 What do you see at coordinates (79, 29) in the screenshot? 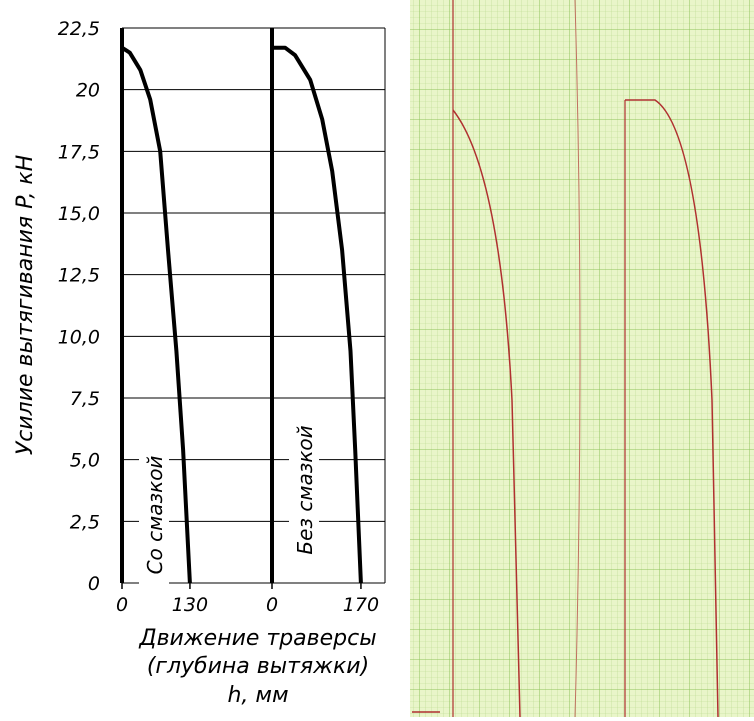
I see `y-tick-label: 22,5` at bounding box center [79, 29].